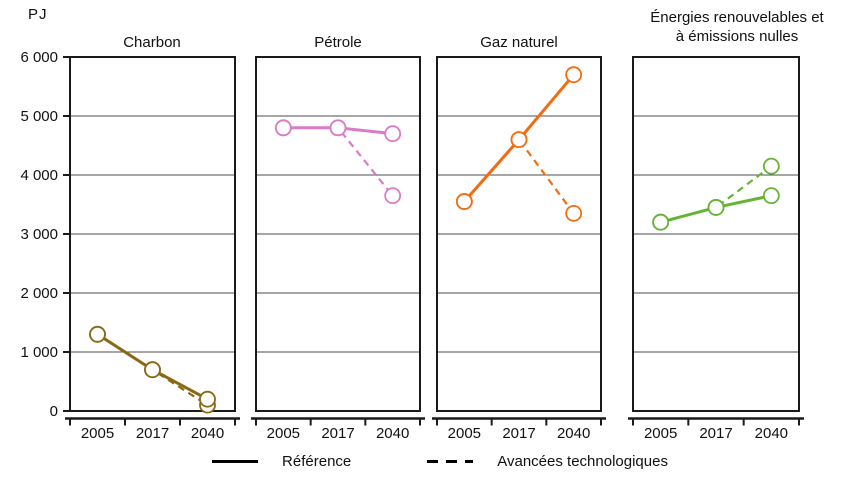 The width and height of the screenshot is (846, 484). I want to click on panel-title-charbon: Charbon, so click(152, 42).